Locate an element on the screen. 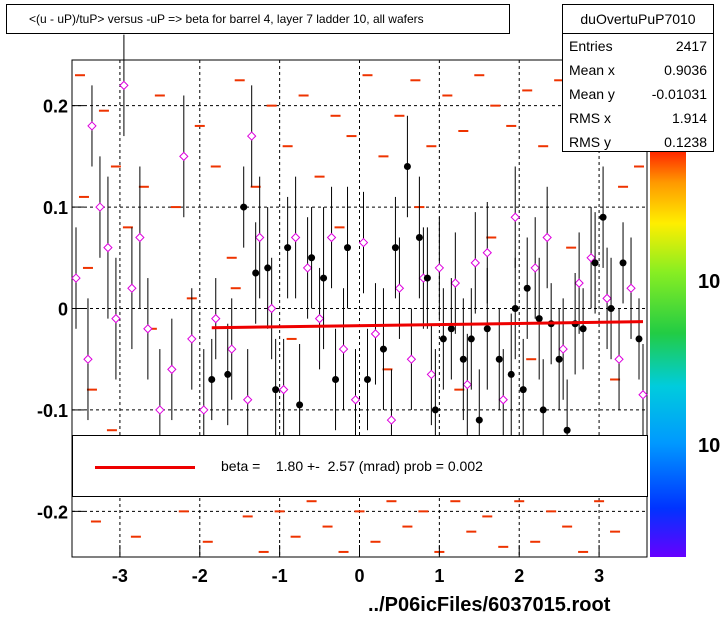 Image resolution: width=720 pixels, height=625 pixels. stats-value: 0.9036 is located at coordinates (685, 70).